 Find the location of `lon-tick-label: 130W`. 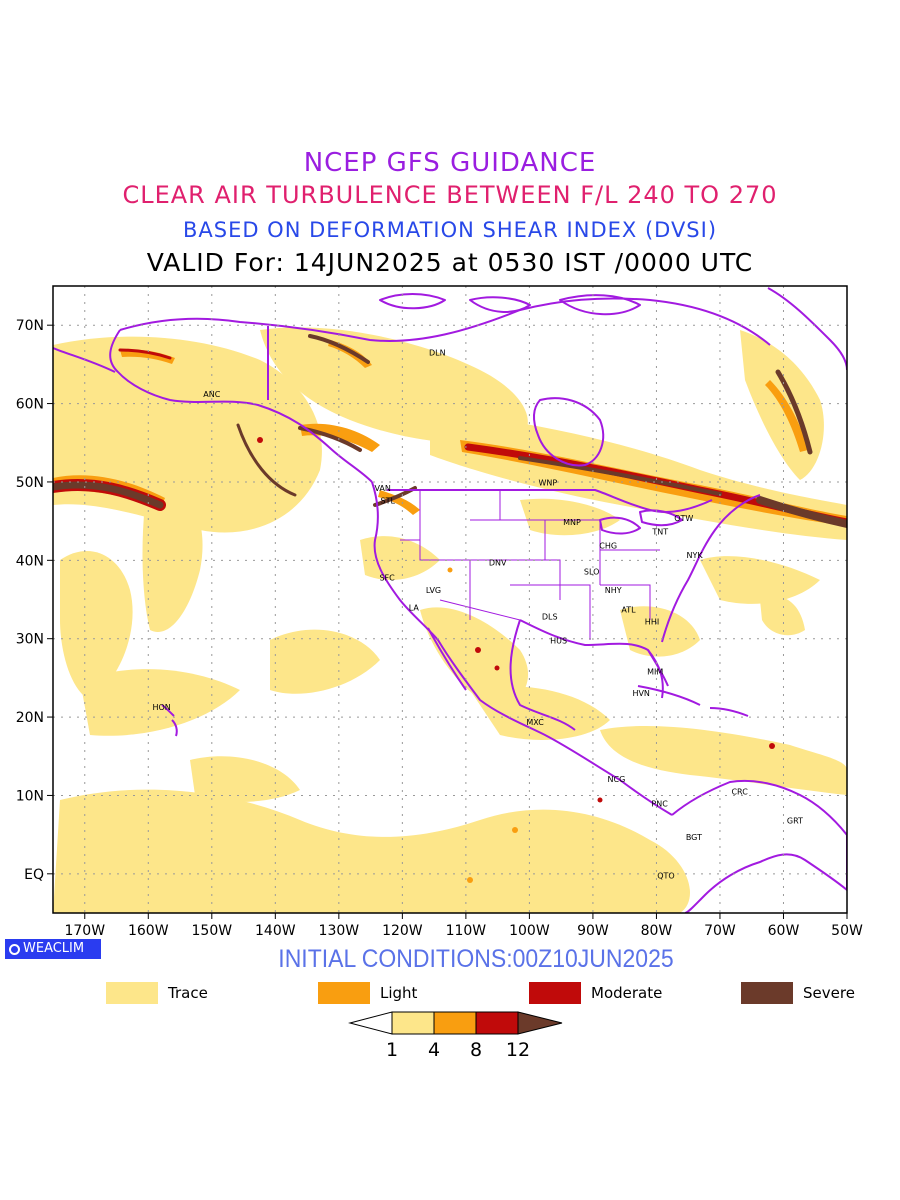

lon-tick-label: 130W is located at coordinates (339, 931).